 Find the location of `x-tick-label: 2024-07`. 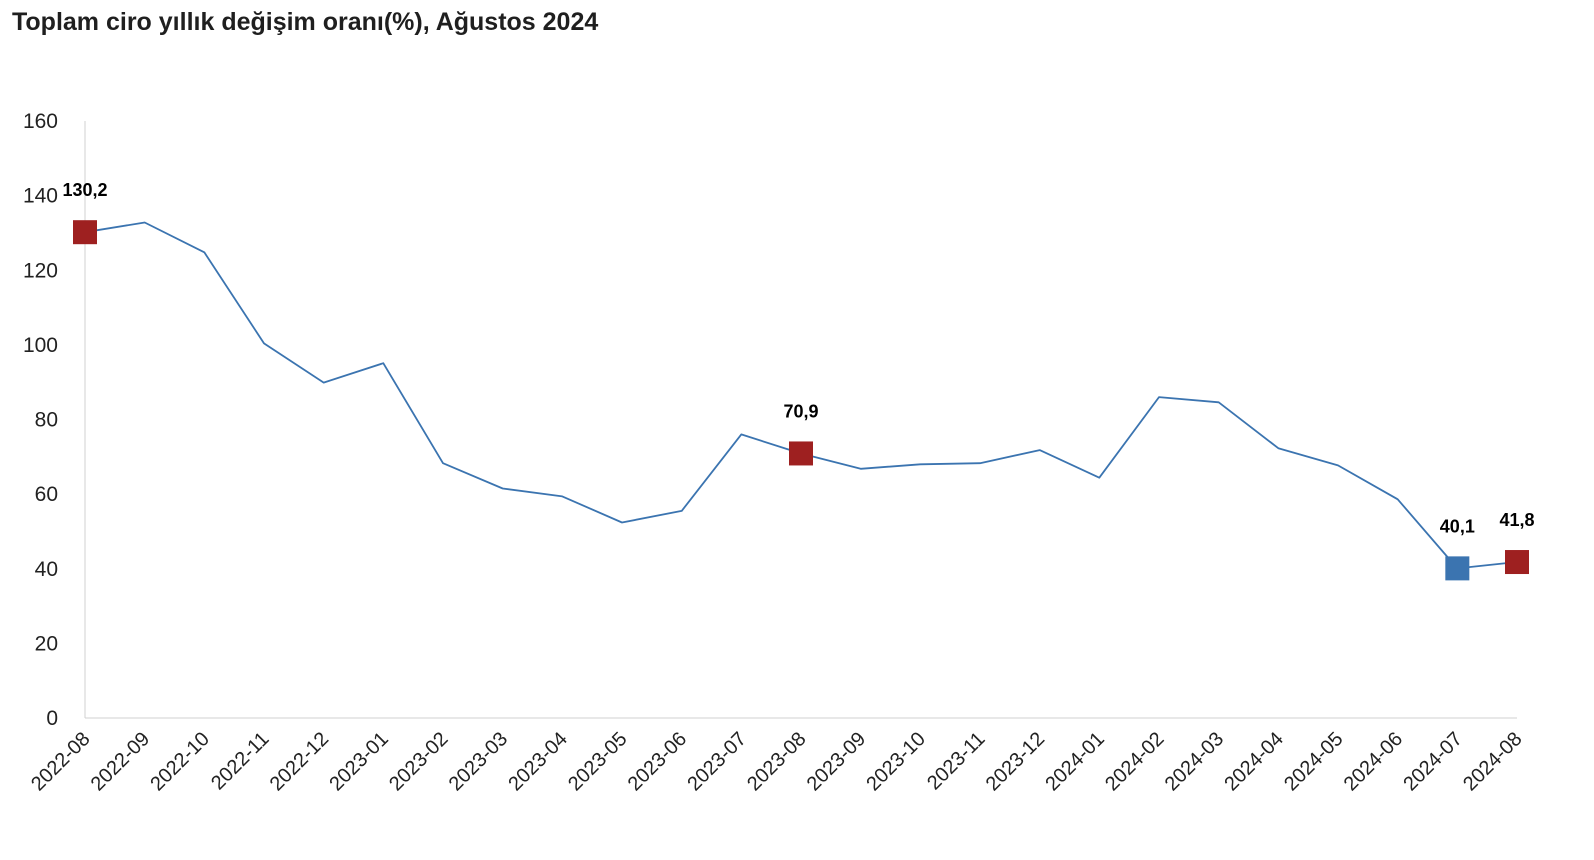

x-tick-label: 2024-07 is located at coordinates (1432, 761).